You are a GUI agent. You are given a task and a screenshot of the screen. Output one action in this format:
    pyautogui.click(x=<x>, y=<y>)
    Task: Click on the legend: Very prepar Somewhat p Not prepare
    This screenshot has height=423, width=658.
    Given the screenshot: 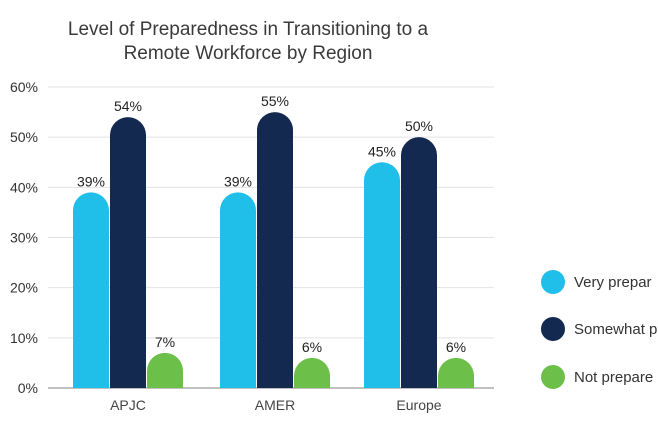 What is the action you would take?
    pyautogui.click(x=599, y=329)
    